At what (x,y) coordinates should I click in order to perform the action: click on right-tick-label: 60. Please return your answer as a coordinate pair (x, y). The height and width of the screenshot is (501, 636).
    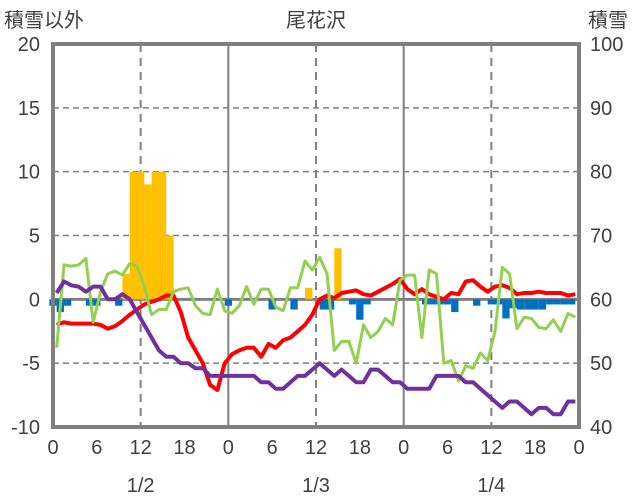
    Looking at the image, I should click on (601, 300).